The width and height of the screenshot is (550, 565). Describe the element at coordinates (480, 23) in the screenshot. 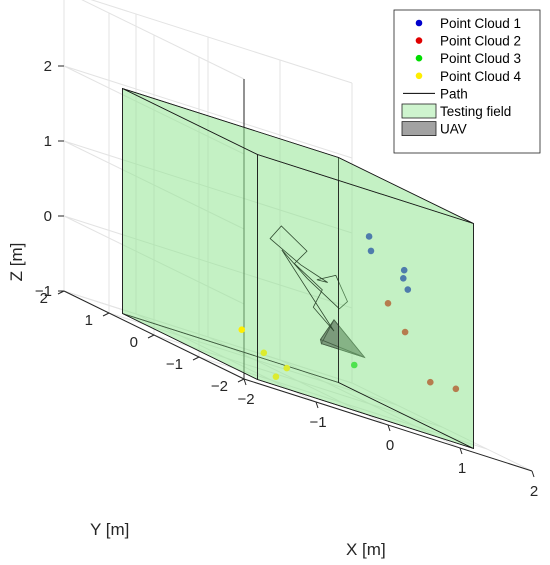

I see `legend-label: Point Cloud 1` at that location.